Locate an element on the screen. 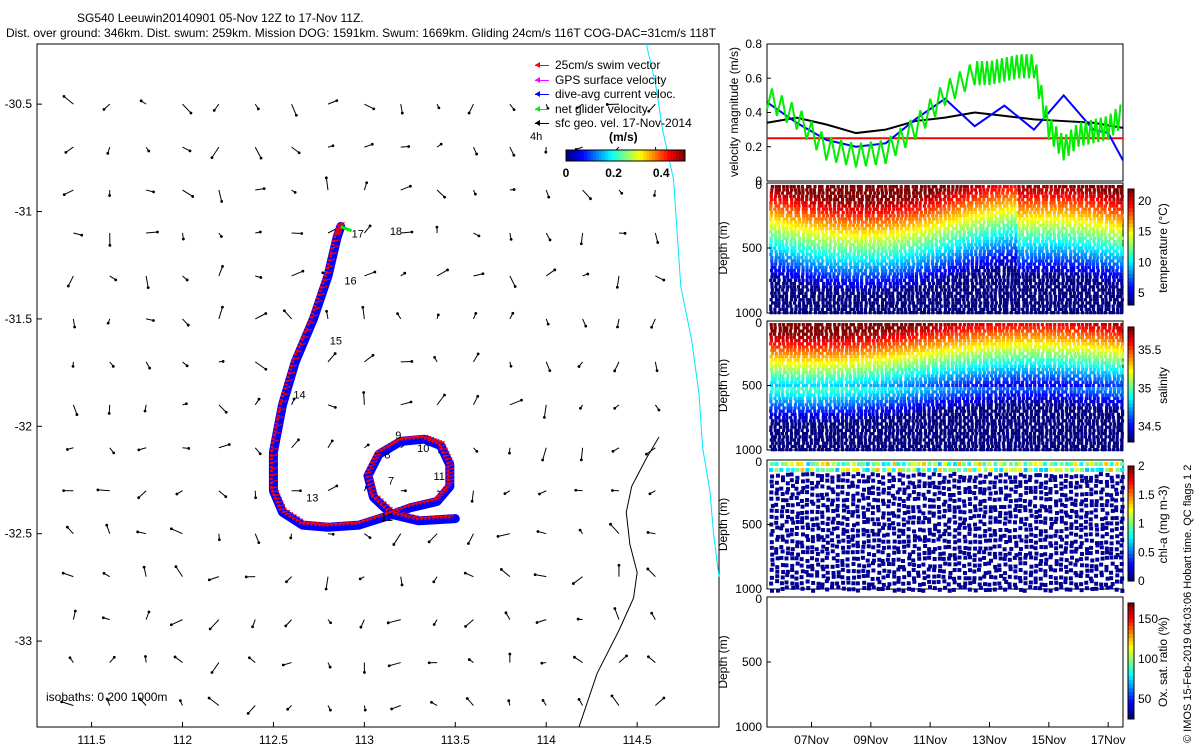 Image resolution: width=1200 pixels, height=750 pixels. colorbar-cell is located at coordinates (1131, 202).